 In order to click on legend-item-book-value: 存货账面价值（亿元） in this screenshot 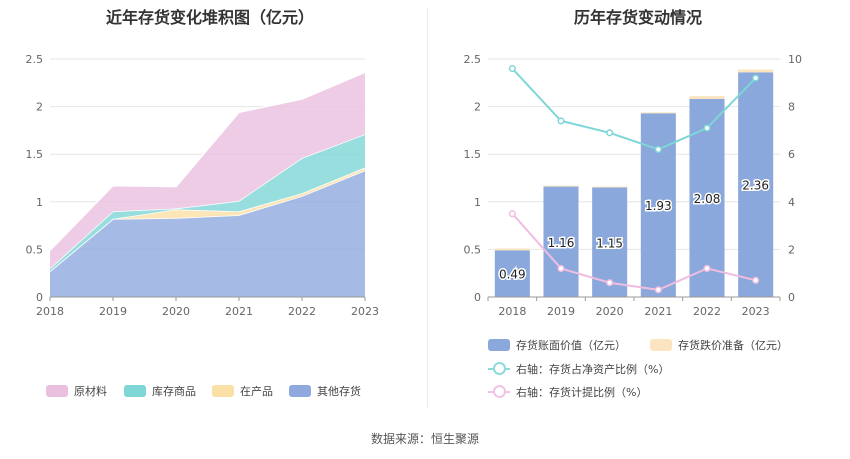, I will do `click(557, 345)`.